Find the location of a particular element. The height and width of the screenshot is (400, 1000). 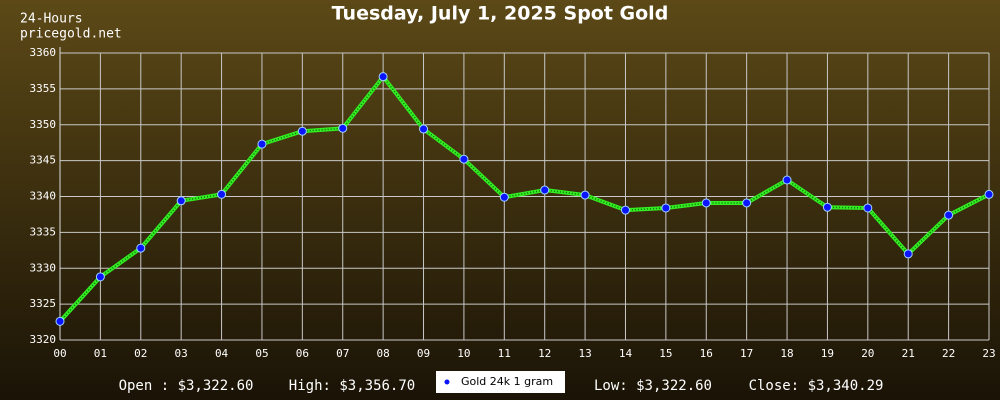

x-tick-label: 16 is located at coordinates (706, 353).